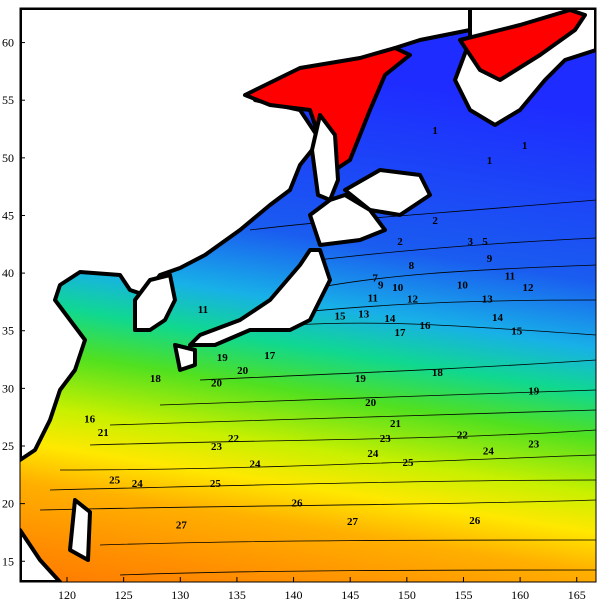 The height and width of the screenshot is (605, 604). I want to click on y-tick-label: 45, so click(8, 215).